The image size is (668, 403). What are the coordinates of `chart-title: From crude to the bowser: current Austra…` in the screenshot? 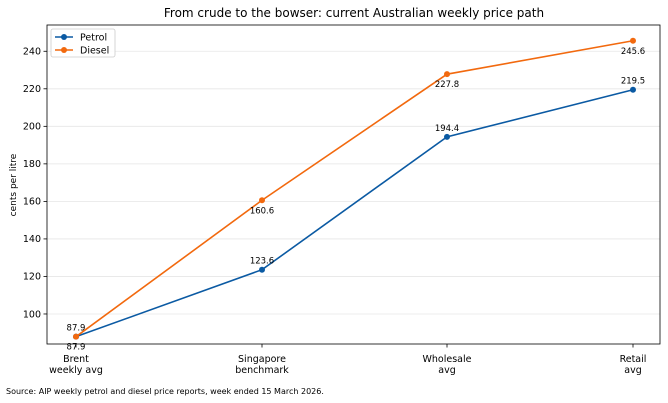 It's located at (354, 13).